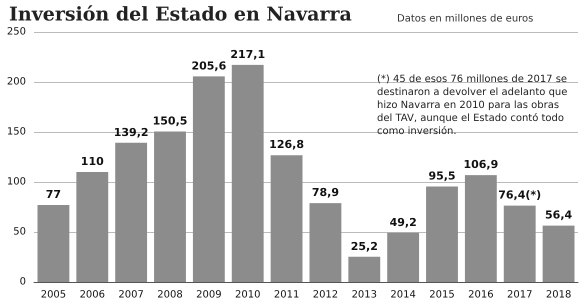  I want to click on x-tick-label: 2008, so click(170, 295).